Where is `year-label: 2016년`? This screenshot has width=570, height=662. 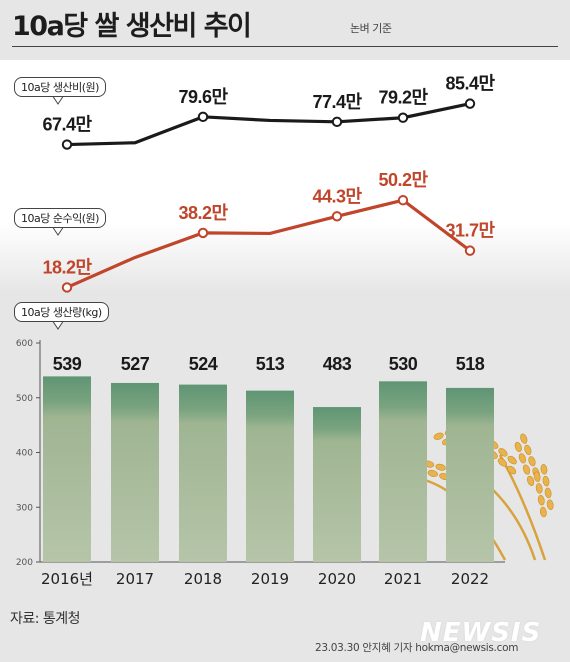 year-label: 2016년 is located at coordinates (67, 579).